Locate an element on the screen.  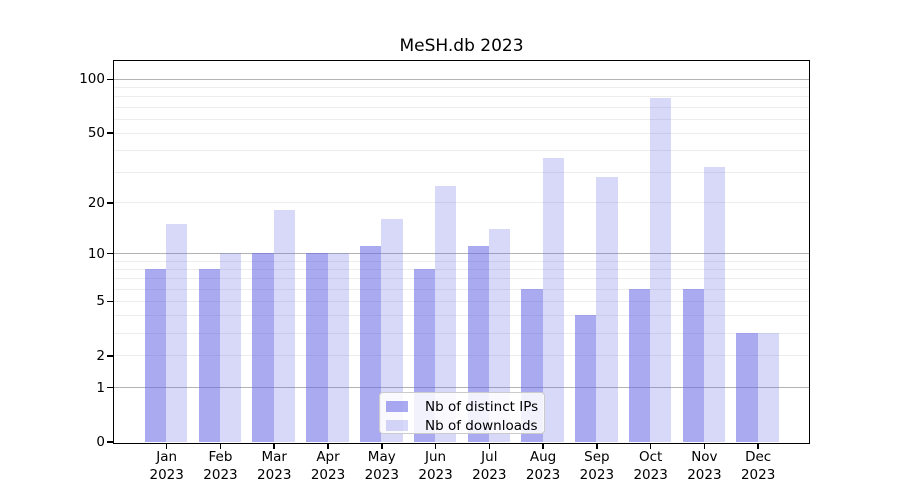
x-tick-label-jan: Jan 2023 is located at coordinates (167, 466).